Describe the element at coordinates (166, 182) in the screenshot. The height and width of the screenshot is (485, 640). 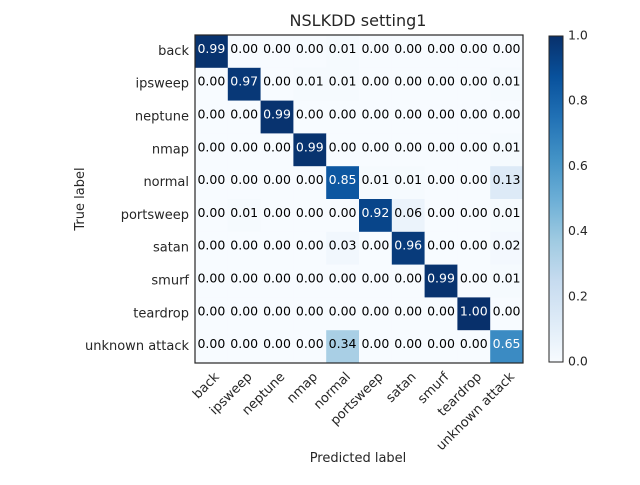
I see `y-tick-label: normal` at that location.